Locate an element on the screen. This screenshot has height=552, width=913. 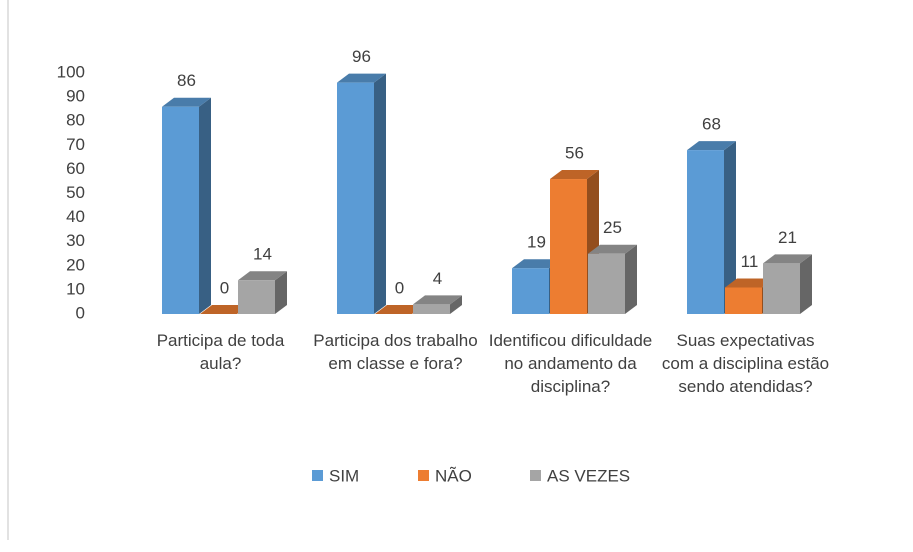
y-tick-label: 10 is located at coordinates (75, 288).